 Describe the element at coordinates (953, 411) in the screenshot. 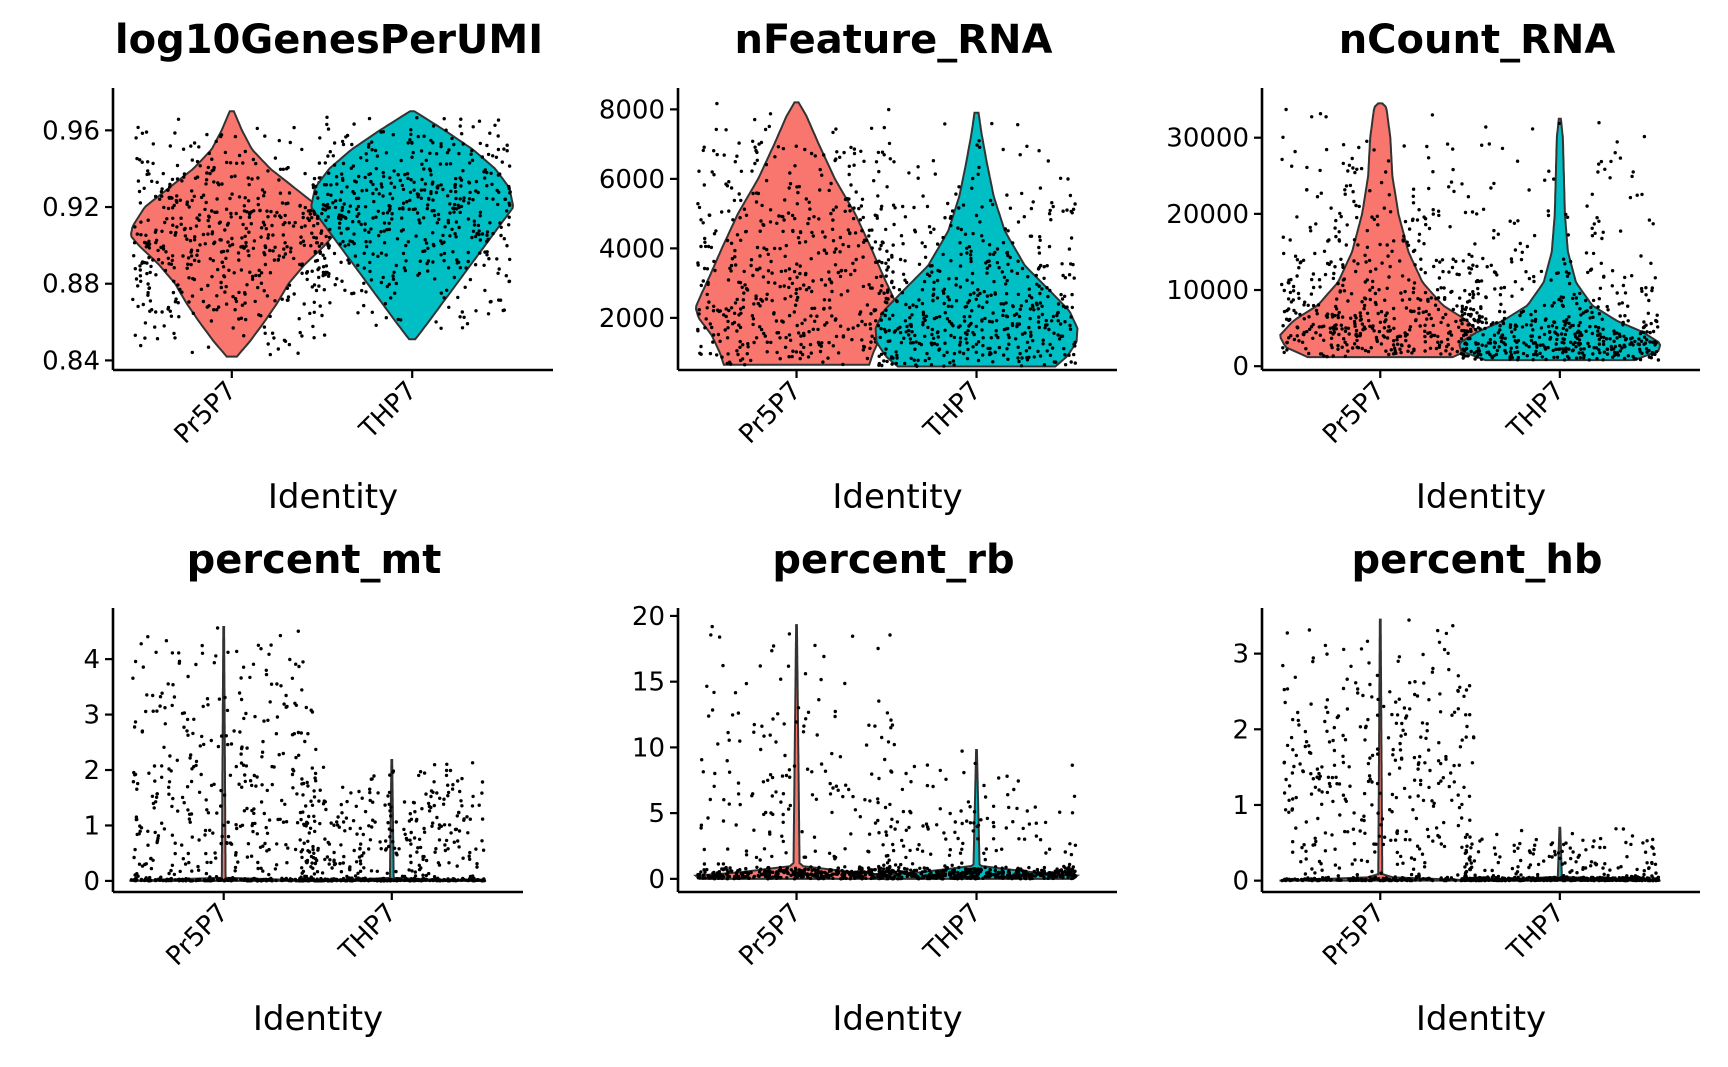

I see `x-tick-label: THP7` at that location.